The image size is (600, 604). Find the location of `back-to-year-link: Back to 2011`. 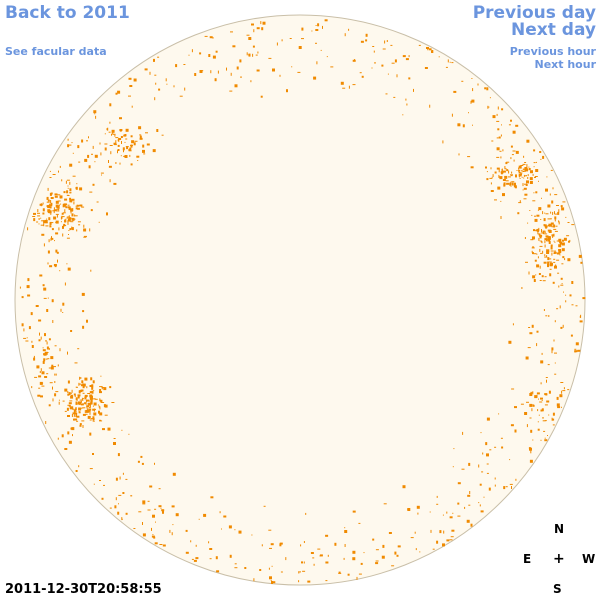

back-to-year-link: Back to 2011 is located at coordinates (67, 13).